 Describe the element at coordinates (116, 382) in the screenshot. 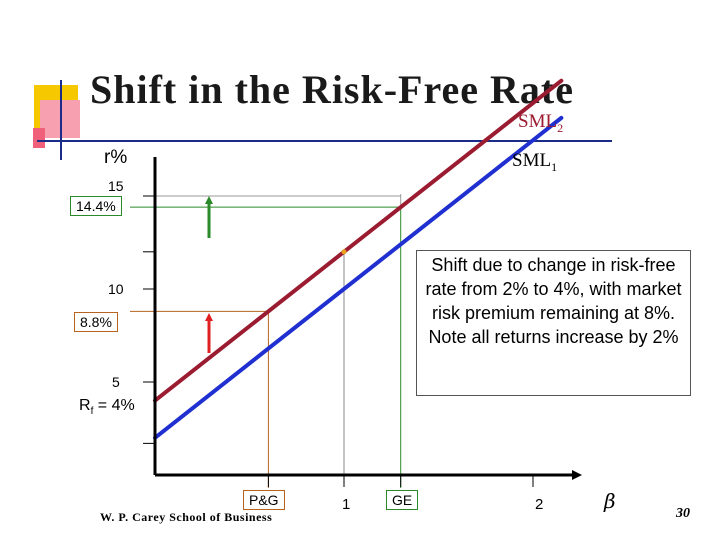

I see `y-tick-5: 5` at that location.